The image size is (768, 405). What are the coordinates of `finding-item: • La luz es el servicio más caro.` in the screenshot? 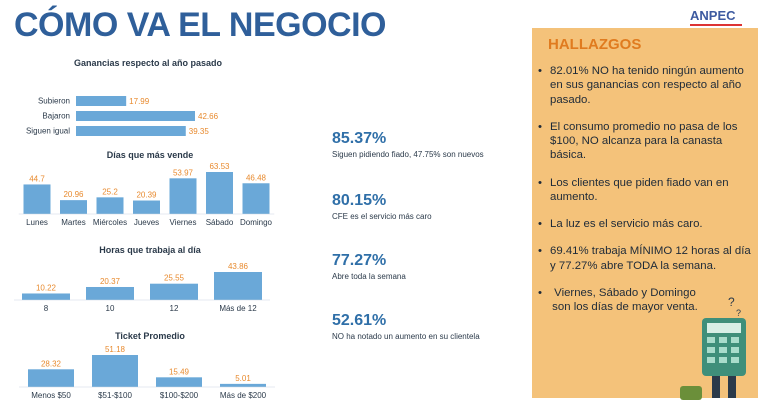 It's located at (646, 224).